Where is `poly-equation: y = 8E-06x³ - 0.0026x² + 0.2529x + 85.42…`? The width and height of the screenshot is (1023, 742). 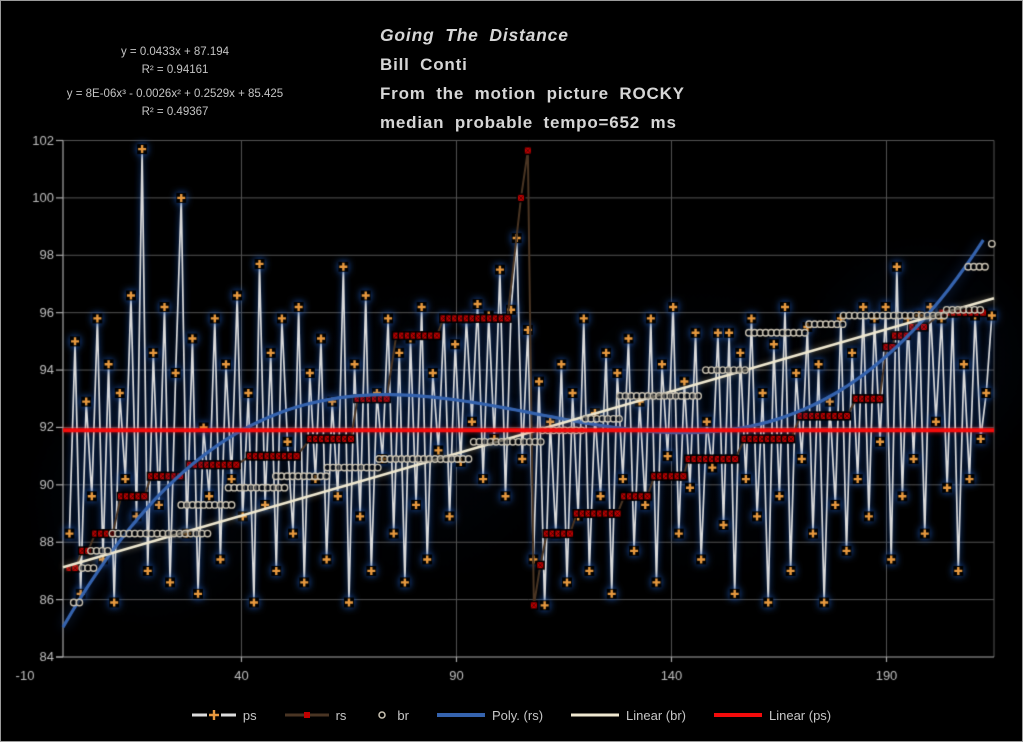 poly-equation: y = 8E-06x³ - 0.0026x² + 0.2529x + 85.42… is located at coordinates (175, 94).